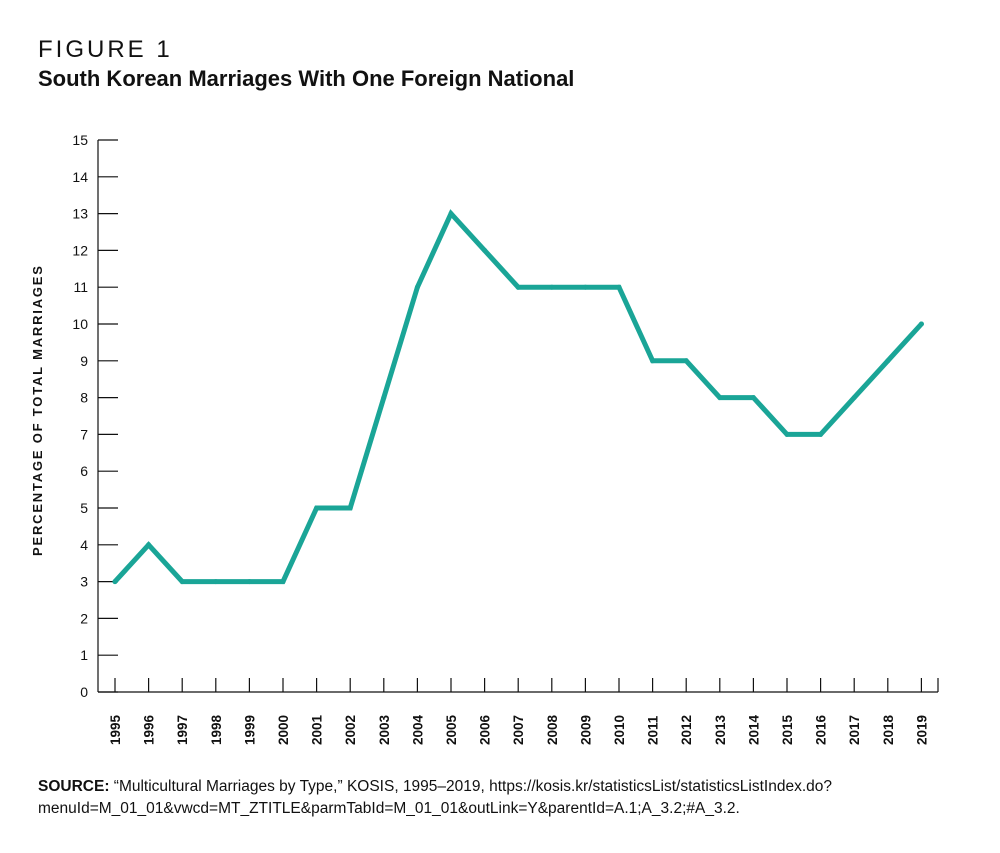 The image size is (1000, 853). I want to click on y-tick-label: 11, so click(80, 287).